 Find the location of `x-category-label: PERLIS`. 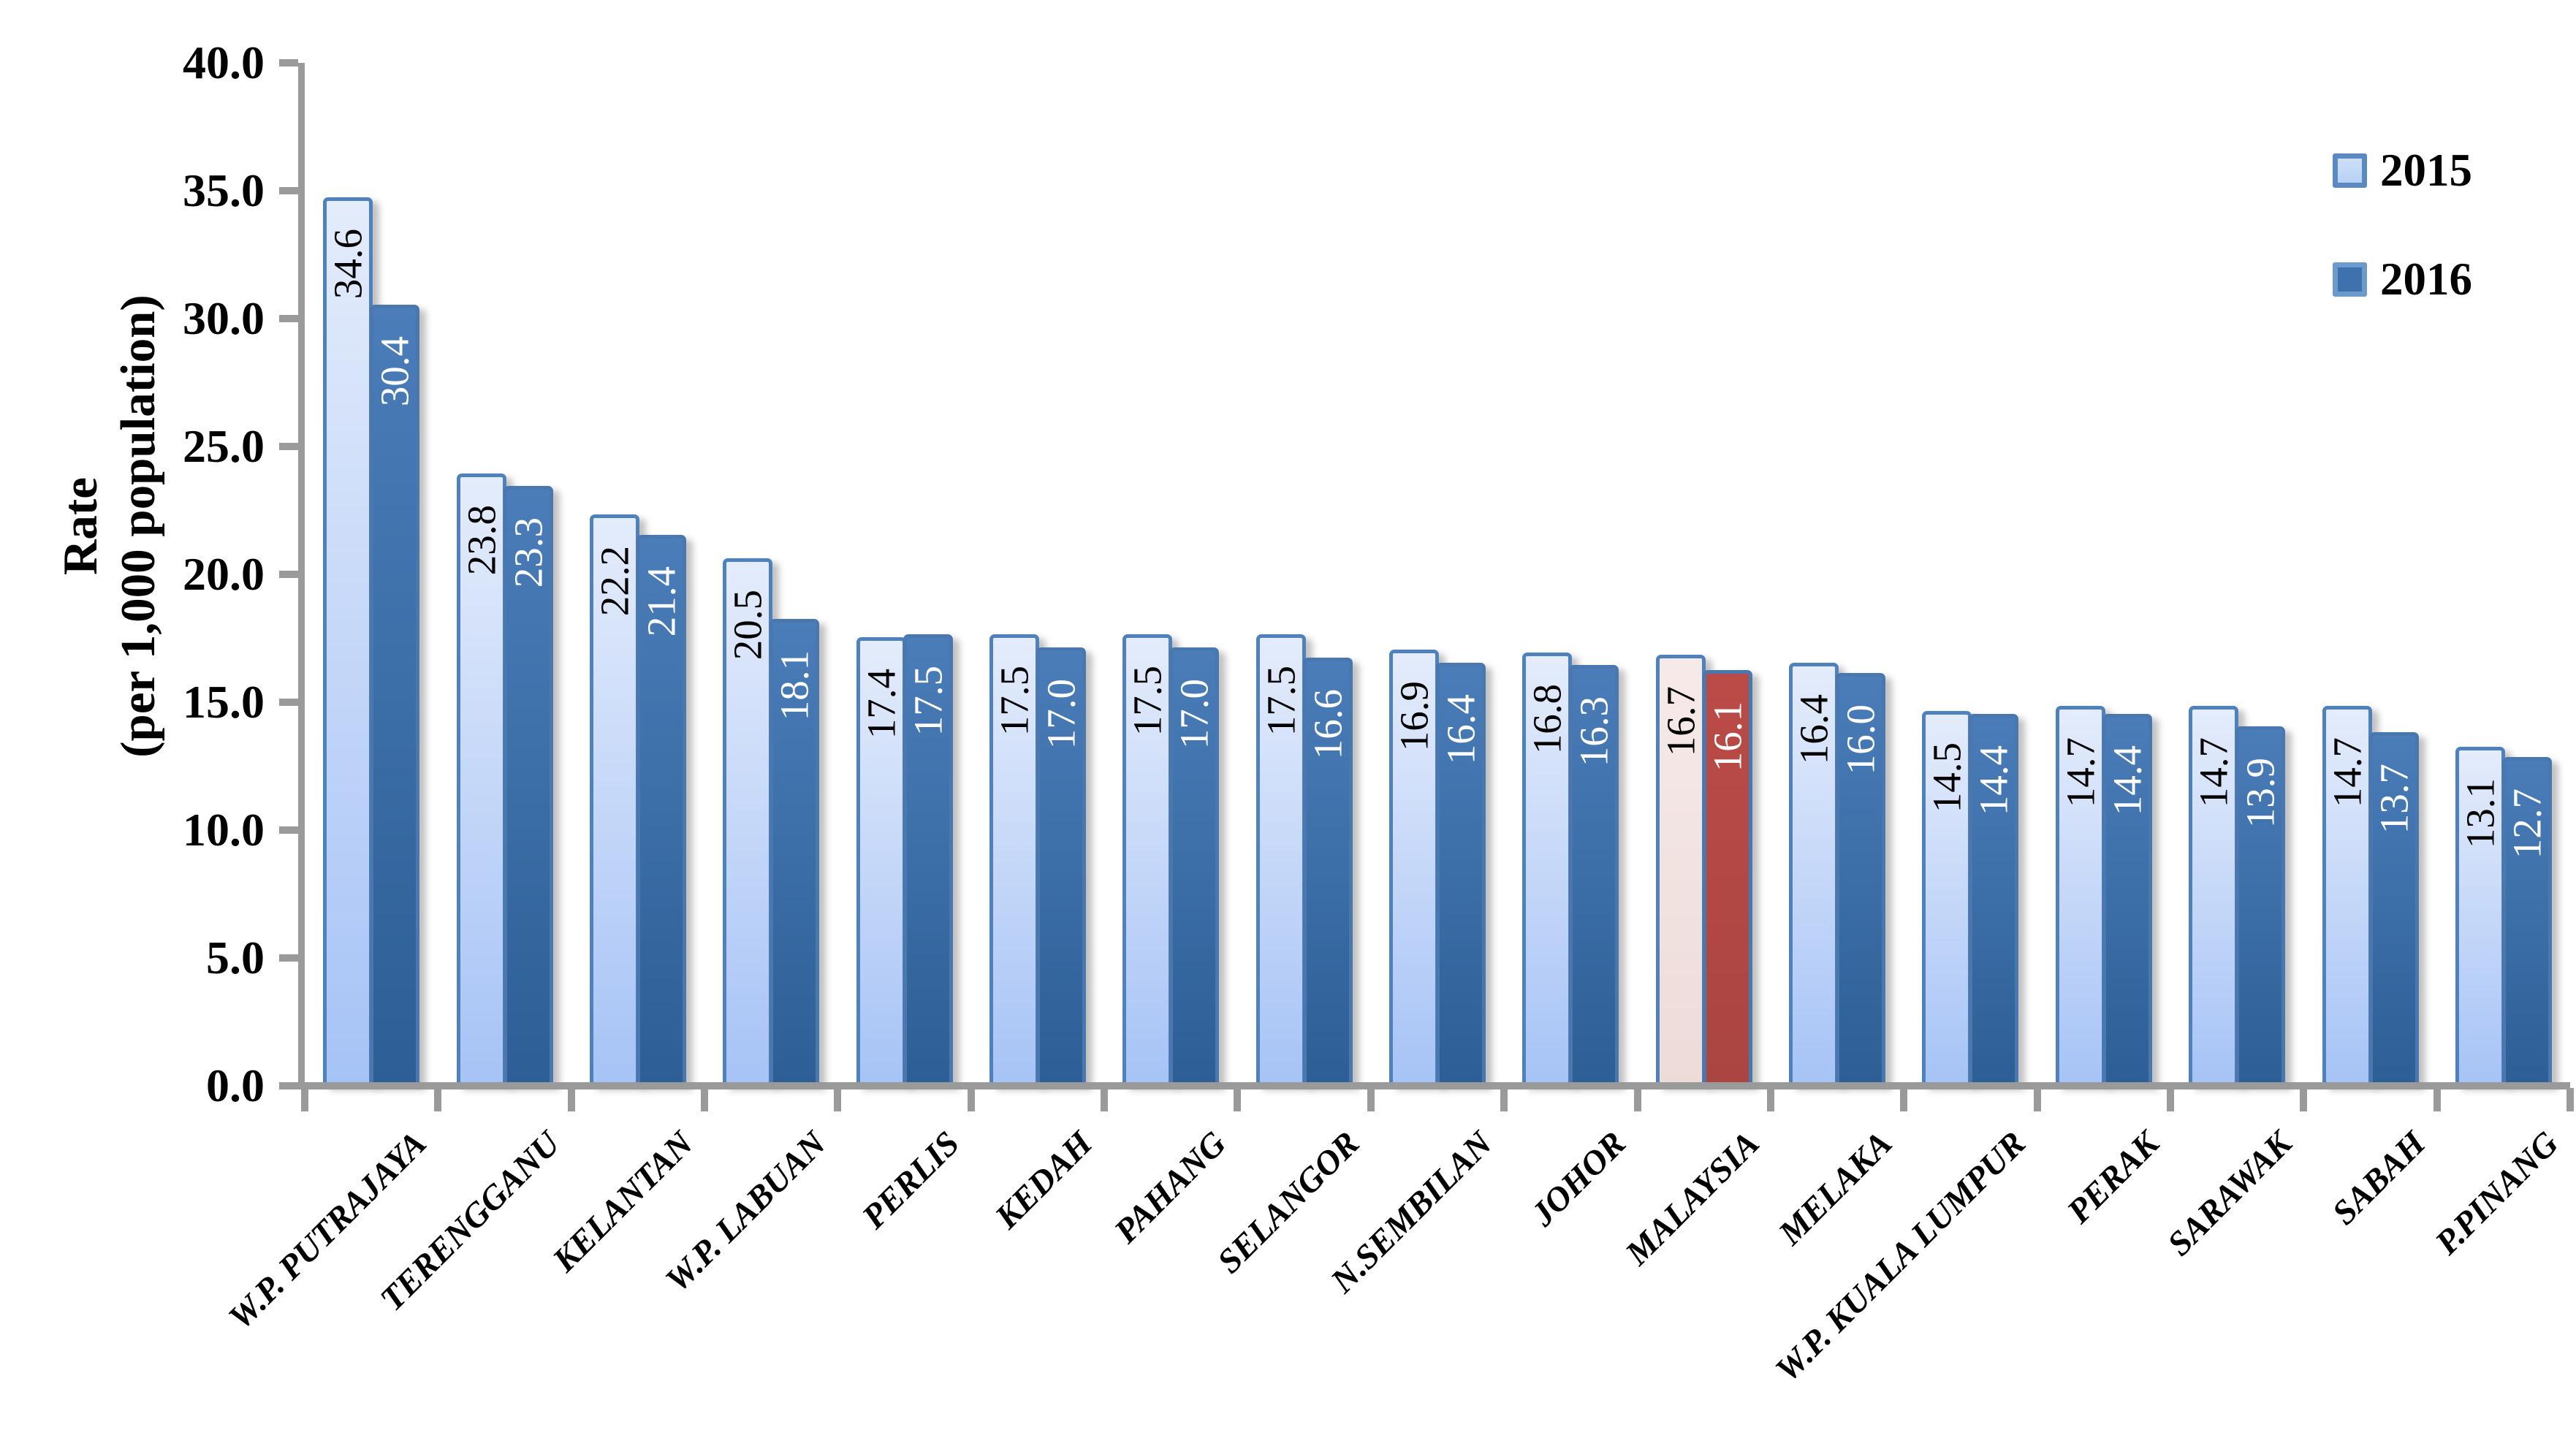

x-category-label: PERLIS is located at coordinates (911, 1180).